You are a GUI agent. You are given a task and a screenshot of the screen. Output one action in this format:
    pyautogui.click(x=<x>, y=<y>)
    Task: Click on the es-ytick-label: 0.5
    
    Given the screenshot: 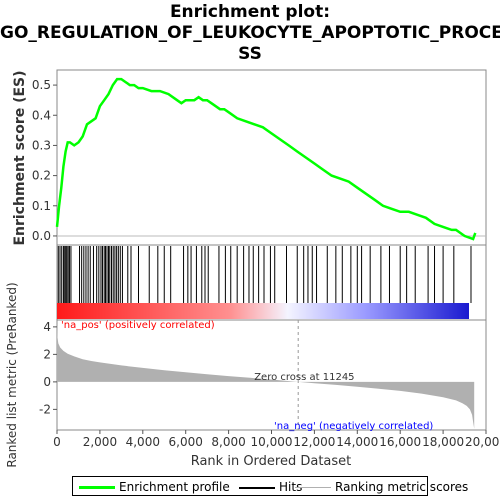 What is the action you would take?
    pyautogui.click(x=41, y=85)
    